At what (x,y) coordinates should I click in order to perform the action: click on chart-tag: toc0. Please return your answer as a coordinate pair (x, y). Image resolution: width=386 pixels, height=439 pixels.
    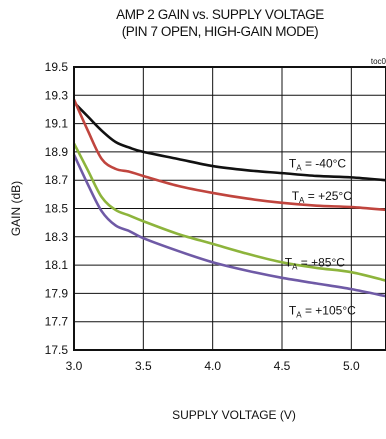
    Looking at the image, I should click on (378, 61).